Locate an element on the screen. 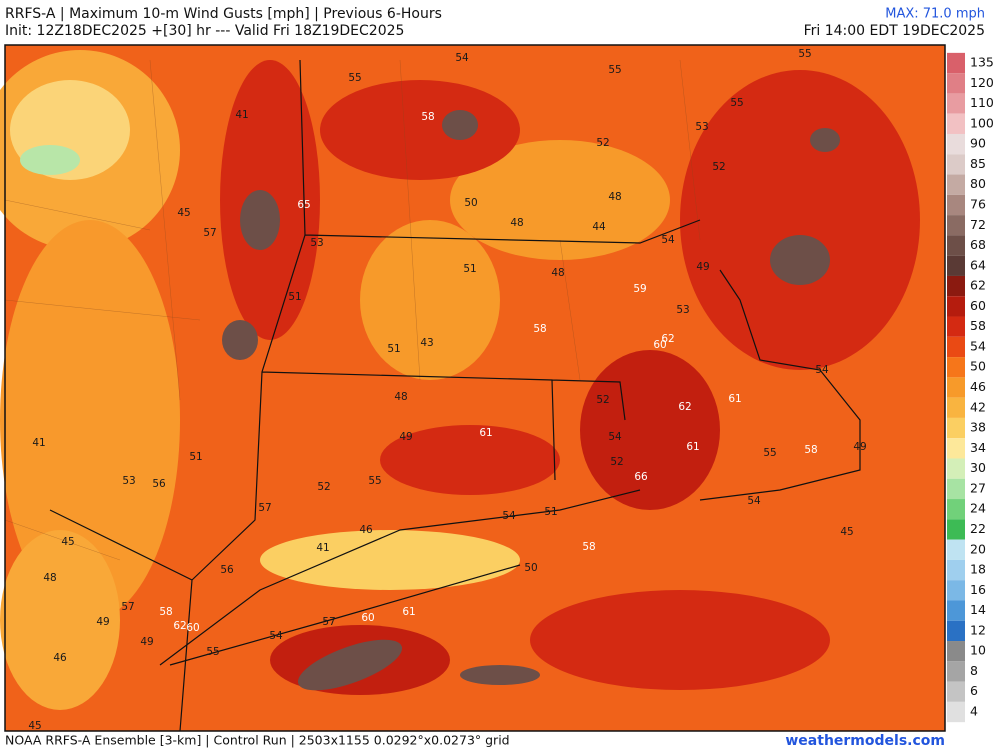  colorbar-label: 62 is located at coordinates (978, 285).